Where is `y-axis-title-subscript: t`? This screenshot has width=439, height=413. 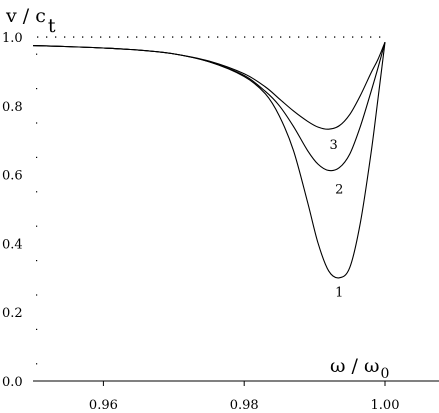 y-axis-title-subscript: t is located at coordinates (52, 26).